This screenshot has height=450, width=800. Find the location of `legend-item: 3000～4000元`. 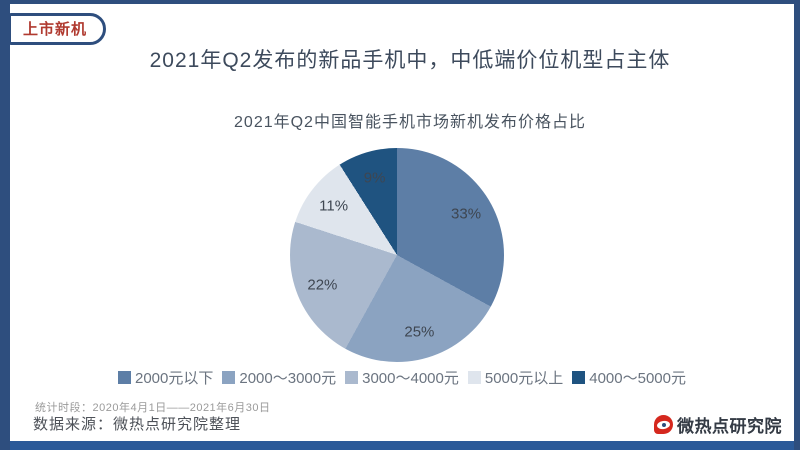

legend-item: 3000～4000元 is located at coordinates (402, 377).